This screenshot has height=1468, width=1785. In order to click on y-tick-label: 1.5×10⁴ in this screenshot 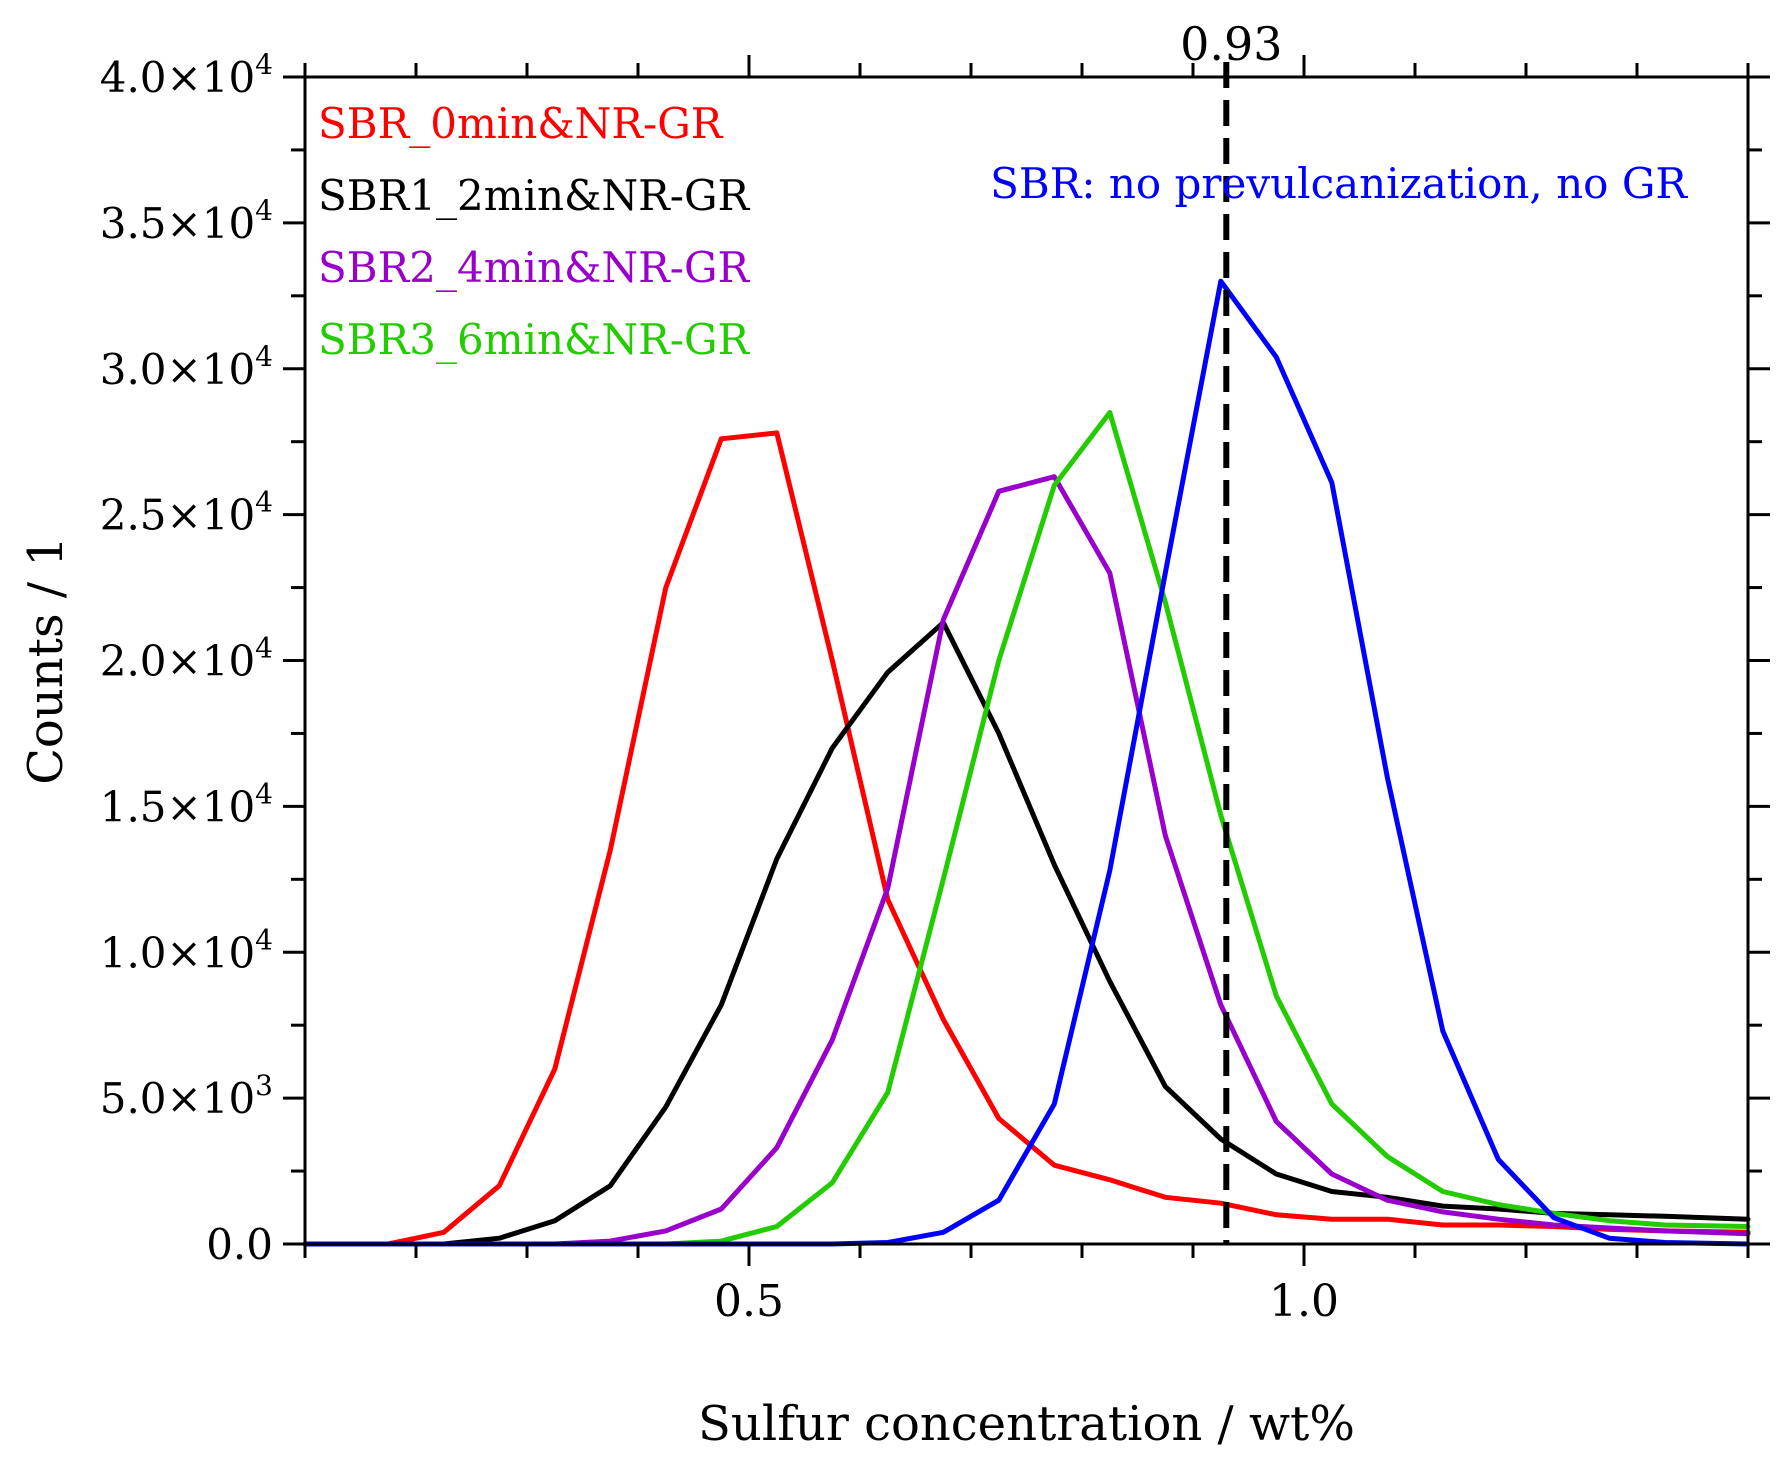, I will do `click(186, 804)`.